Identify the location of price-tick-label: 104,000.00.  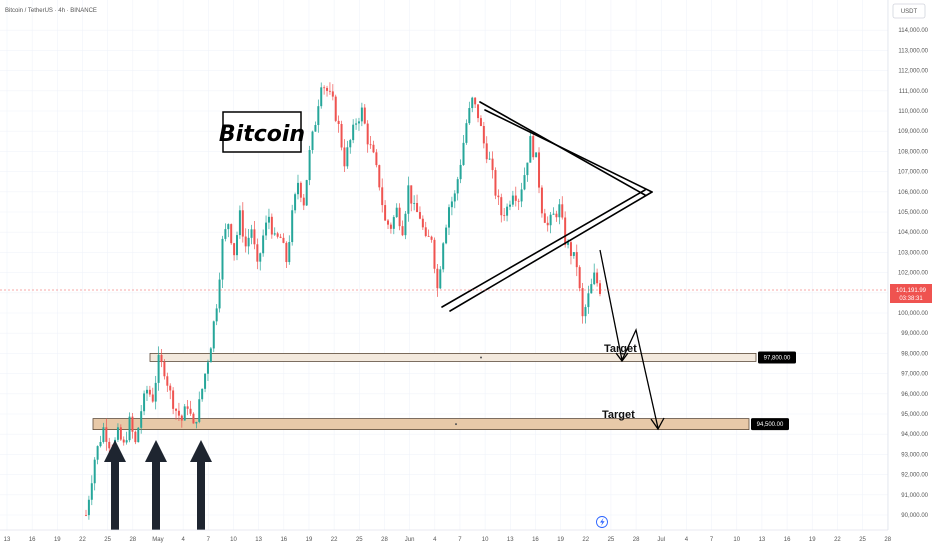
(913, 233).